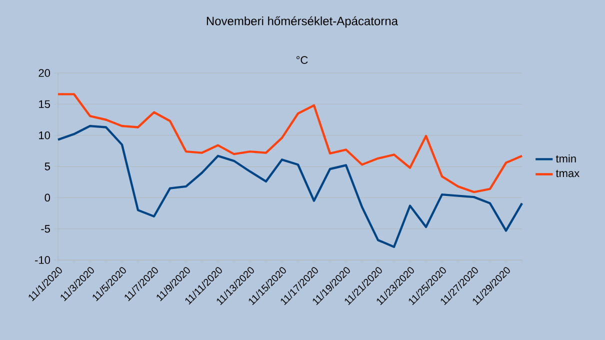 The height and width of the screenshot is (340, 605). Describe the element at coordinates (568, 174) in the screenshot. I see `legend-label: tmax` at that location.